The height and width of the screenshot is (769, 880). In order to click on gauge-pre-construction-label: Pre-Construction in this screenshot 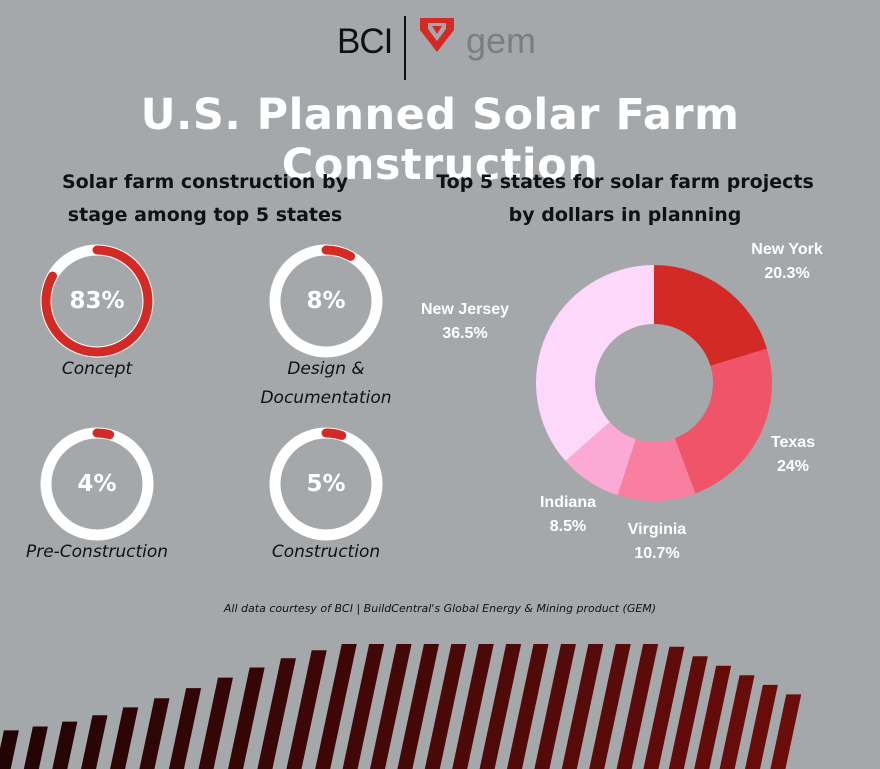, I will do `click(97, 552)`.